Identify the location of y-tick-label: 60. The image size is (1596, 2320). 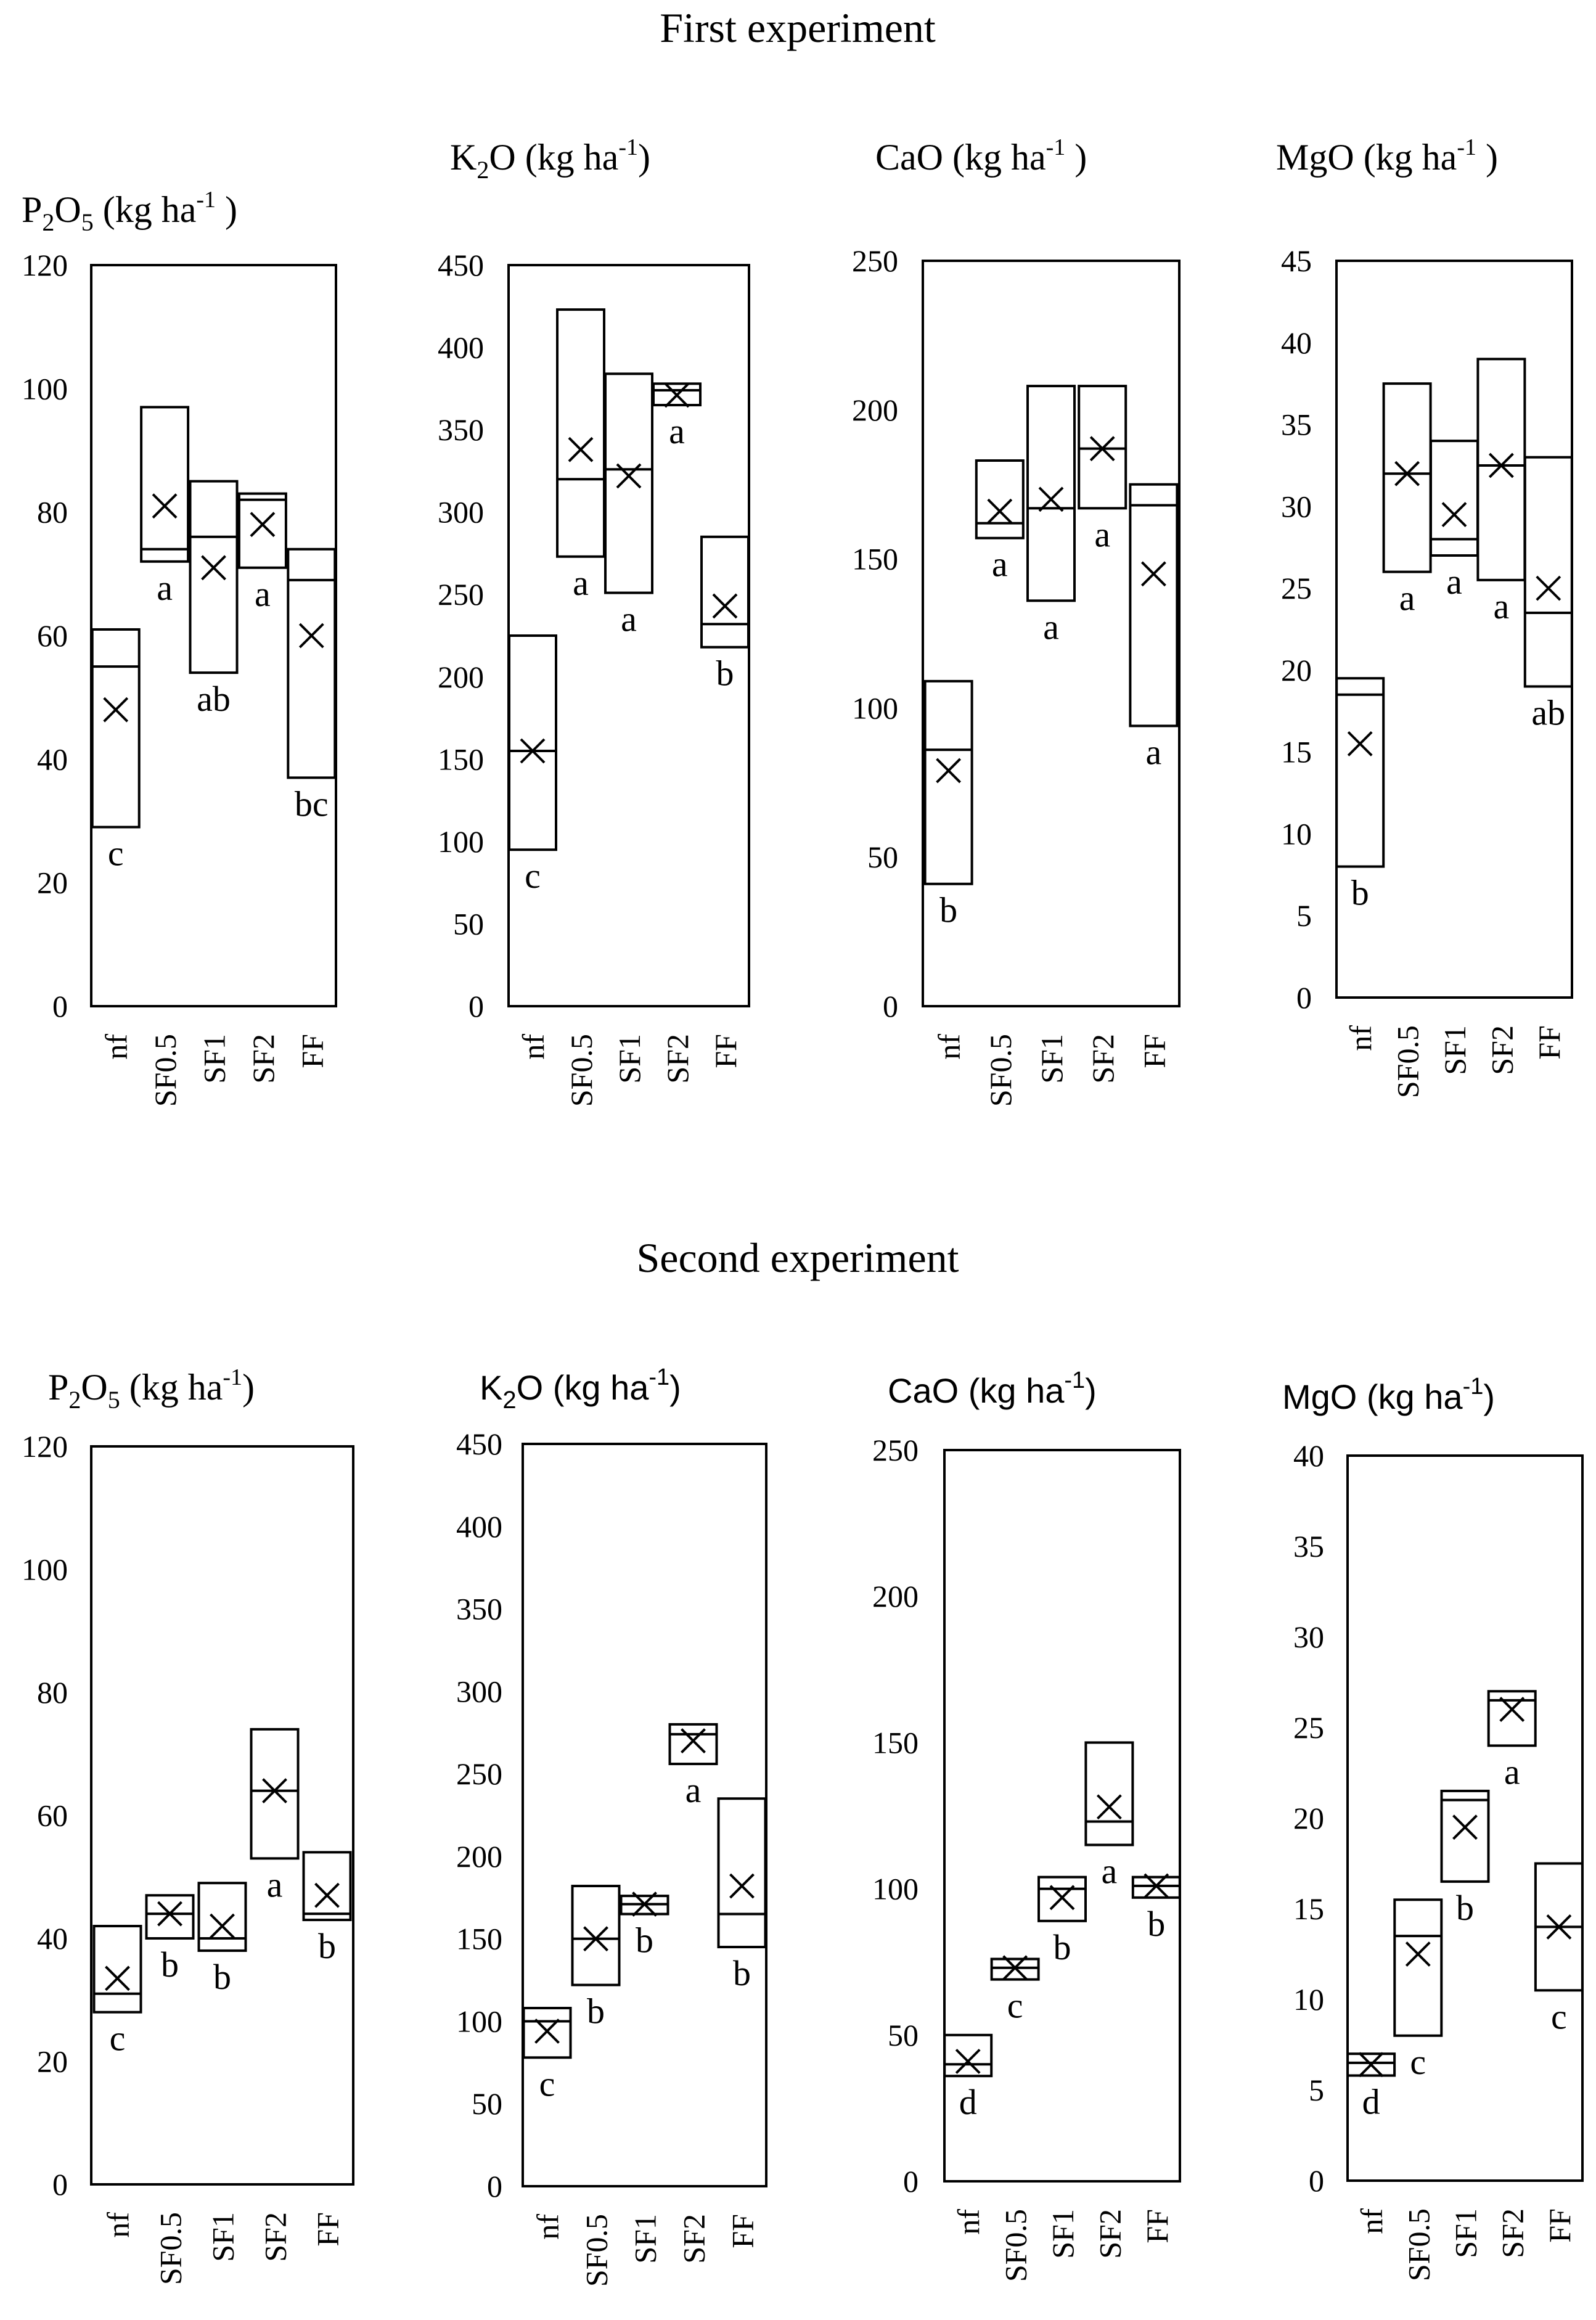
(52, 635).